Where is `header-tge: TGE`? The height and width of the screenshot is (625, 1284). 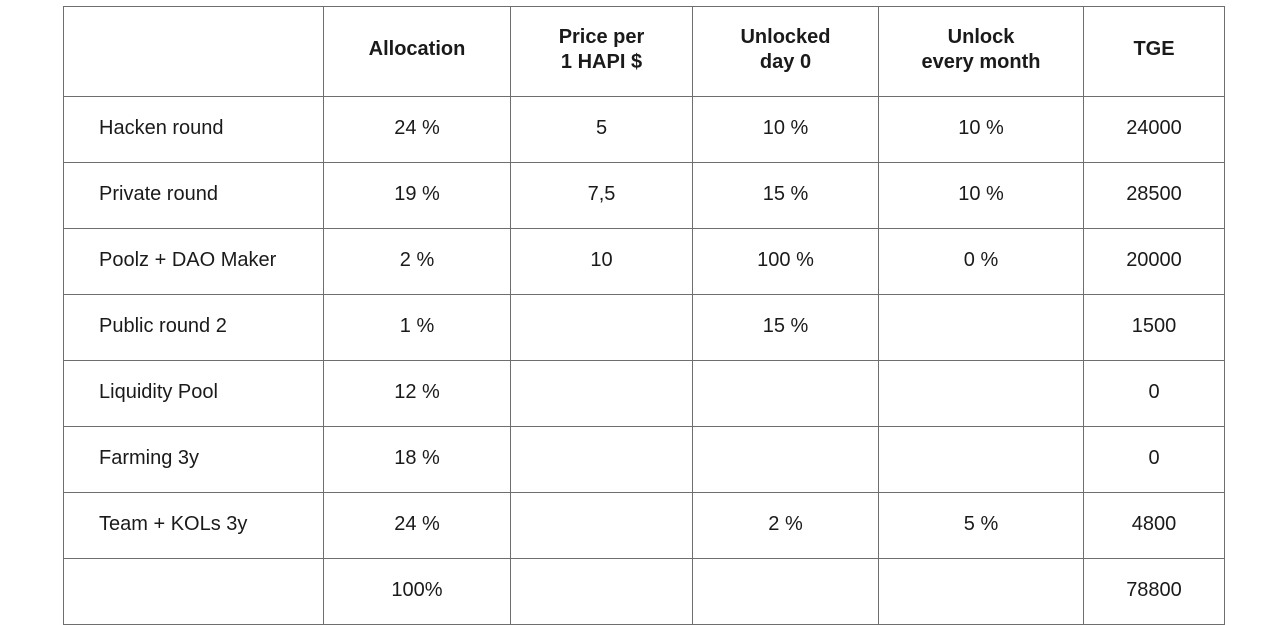
header-tge: TGE is located at coordinates (1154, 51).